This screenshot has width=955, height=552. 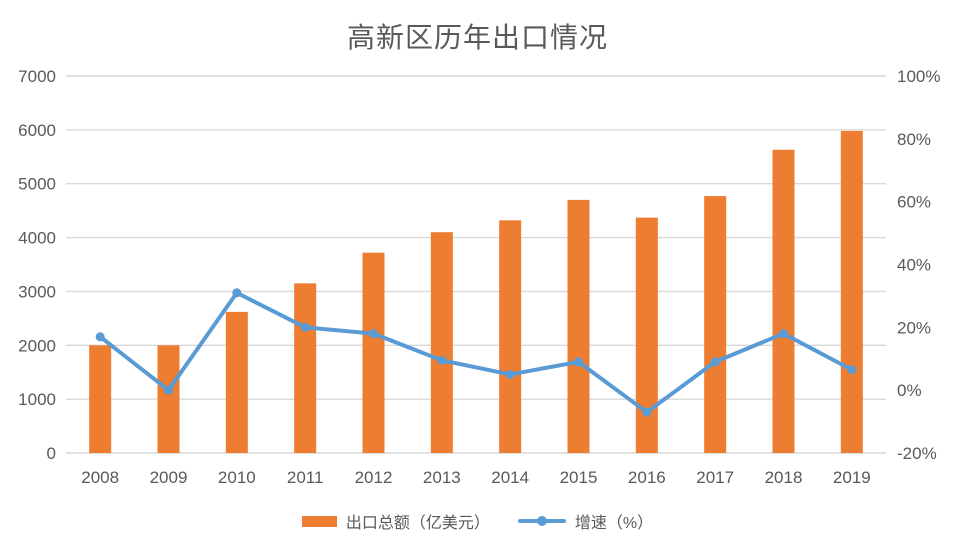 What do you see at coordinates (373, 352) in the screenshot?
I see `bar-2012` at bounding box center [373, 352].